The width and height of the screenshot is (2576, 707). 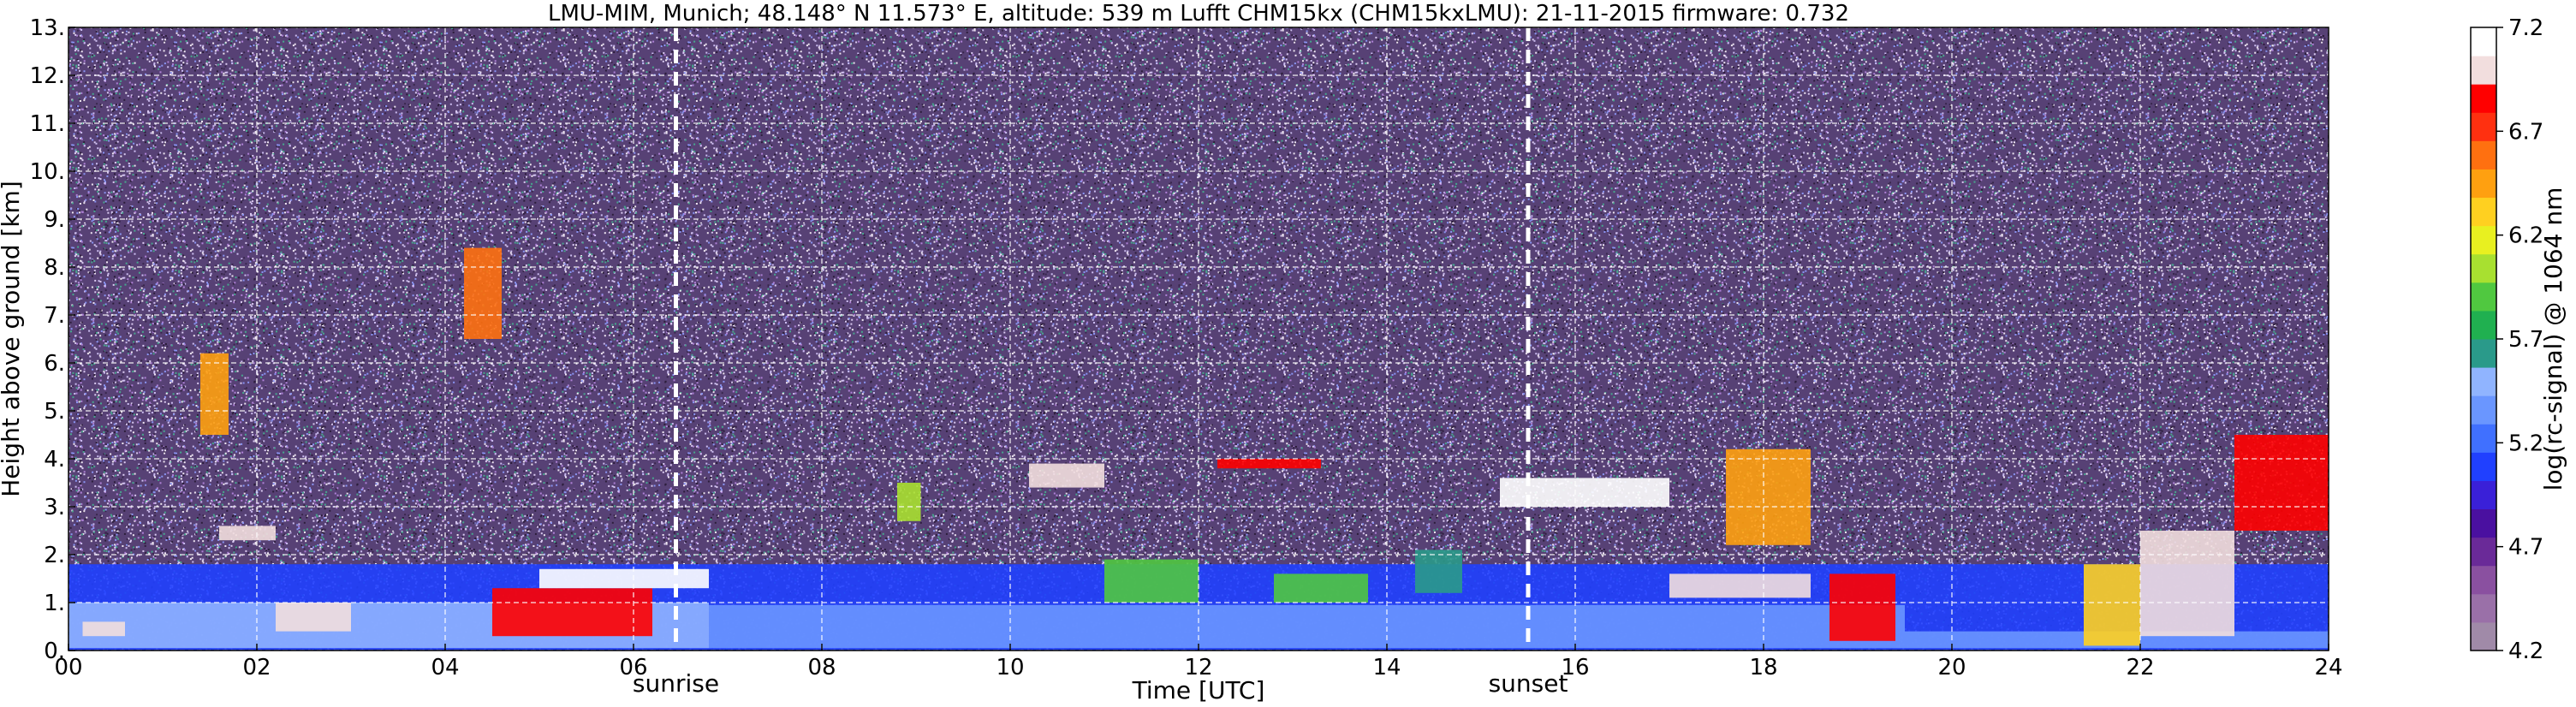 I want to click on y-tick-label: 8., so click(x=55, y=268).